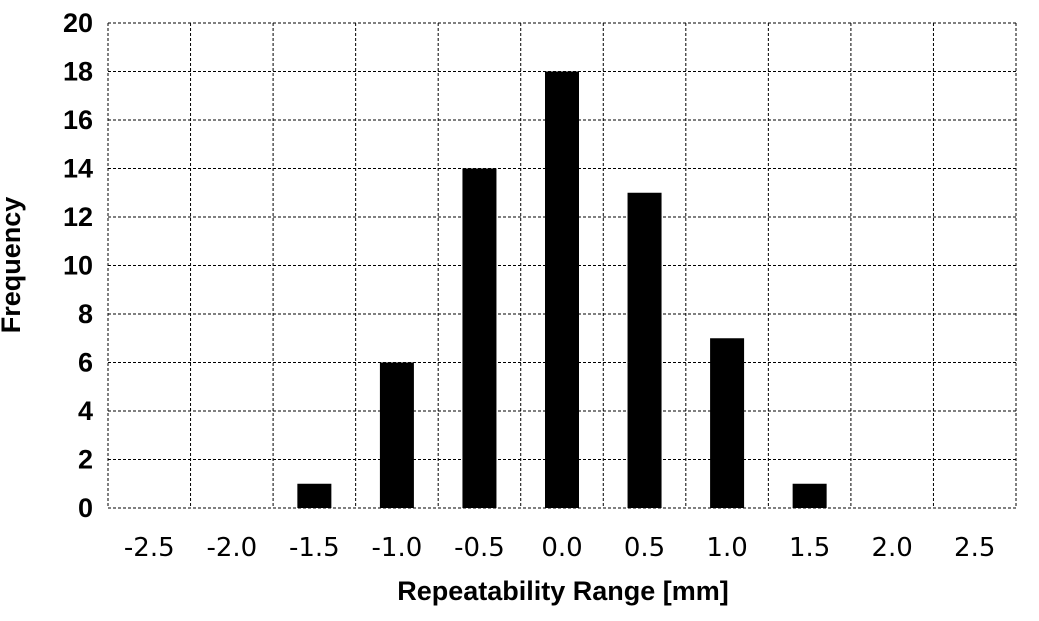 This screenshot has width=1039, height=621. Describe the element at coordinates (644, 548) in the screenshot. I see `x-tick-label: 0.5` at that location.